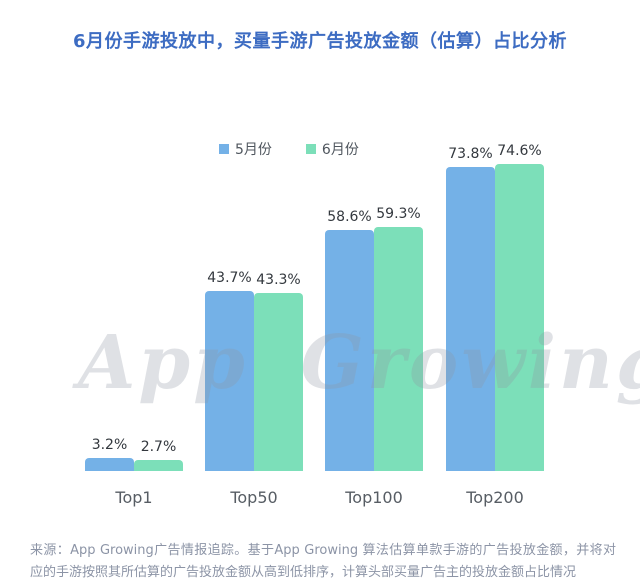 The height and width of the screenshot is (585, 640). What do you see at coordinates (253, 150) in the screenshot?
I see `legend-label: 5月份` at bounding box center [253, 150].